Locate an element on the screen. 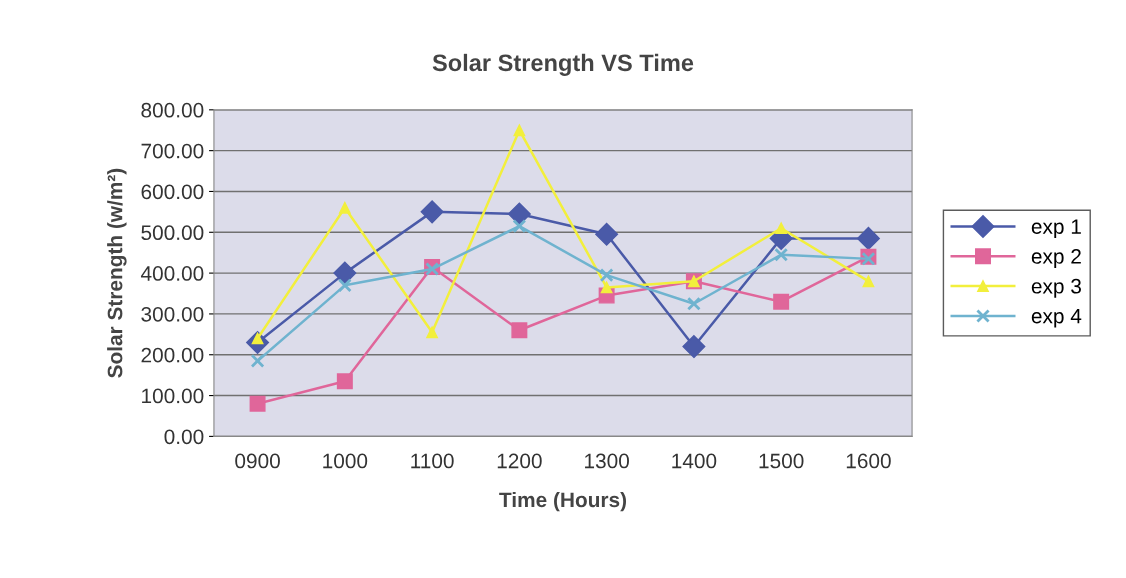 This screenshot has width=1126, height=578. legend-label: exp 1 is located at coordinates (1056, 229).